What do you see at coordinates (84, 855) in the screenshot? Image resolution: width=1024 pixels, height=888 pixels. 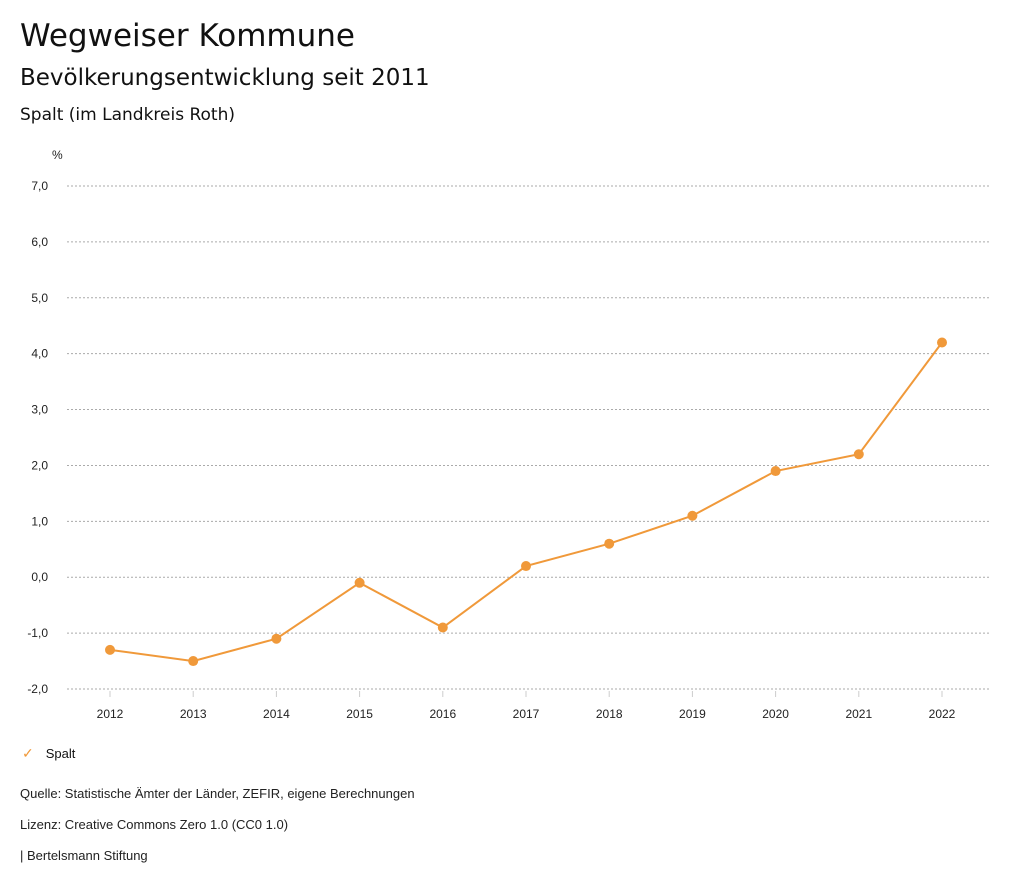 I see `publisher-note: | Bertelsmann Stiftung` at bounding box center [84, 855].